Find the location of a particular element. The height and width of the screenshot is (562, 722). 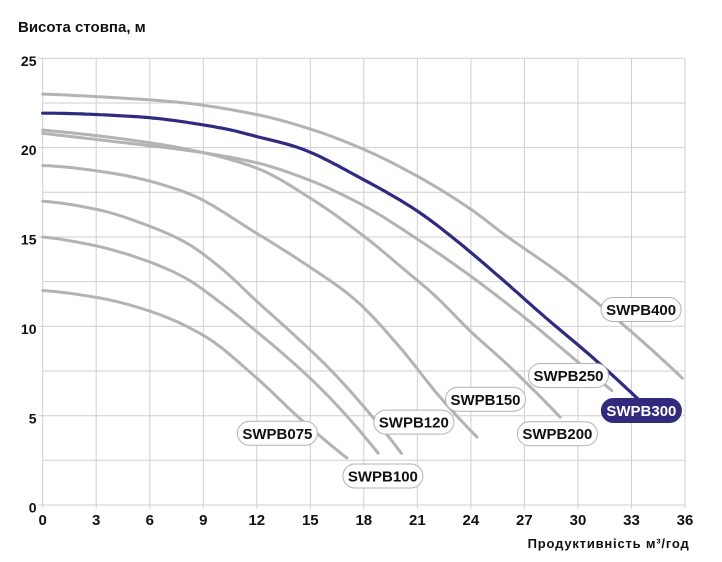

svg-text: SWPB120 is located at coordinates (414, 423).